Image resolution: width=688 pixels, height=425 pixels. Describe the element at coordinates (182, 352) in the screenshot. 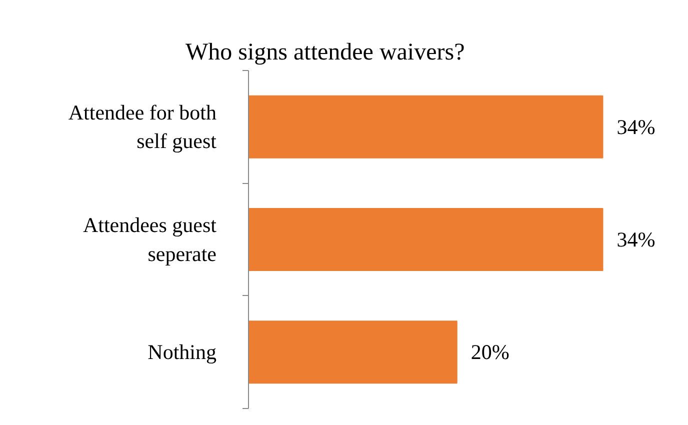

I see `y-tick-label: Nothing` at that location.